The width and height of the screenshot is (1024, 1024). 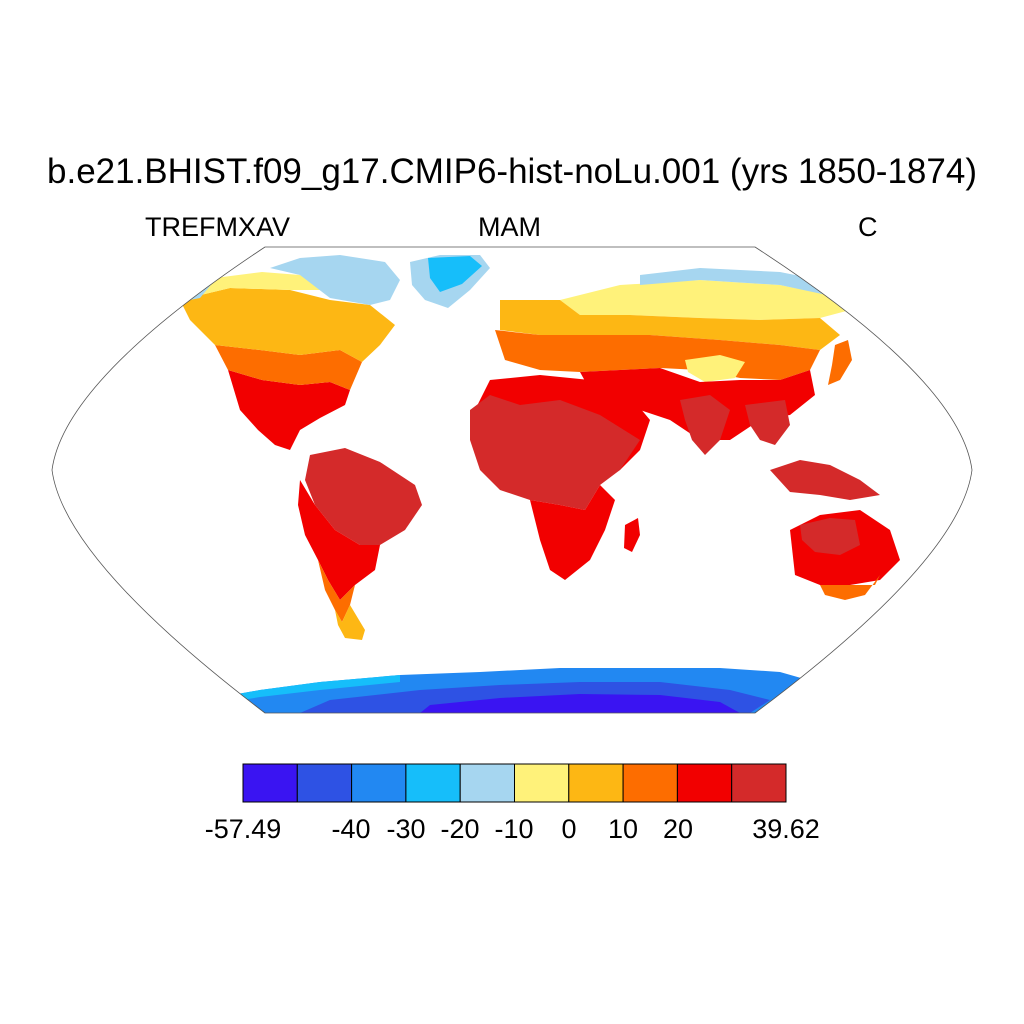 What do you see at coordinates (868, 227) in the screenshot?
I see `units-label: C` at bounding box center [868, 227].